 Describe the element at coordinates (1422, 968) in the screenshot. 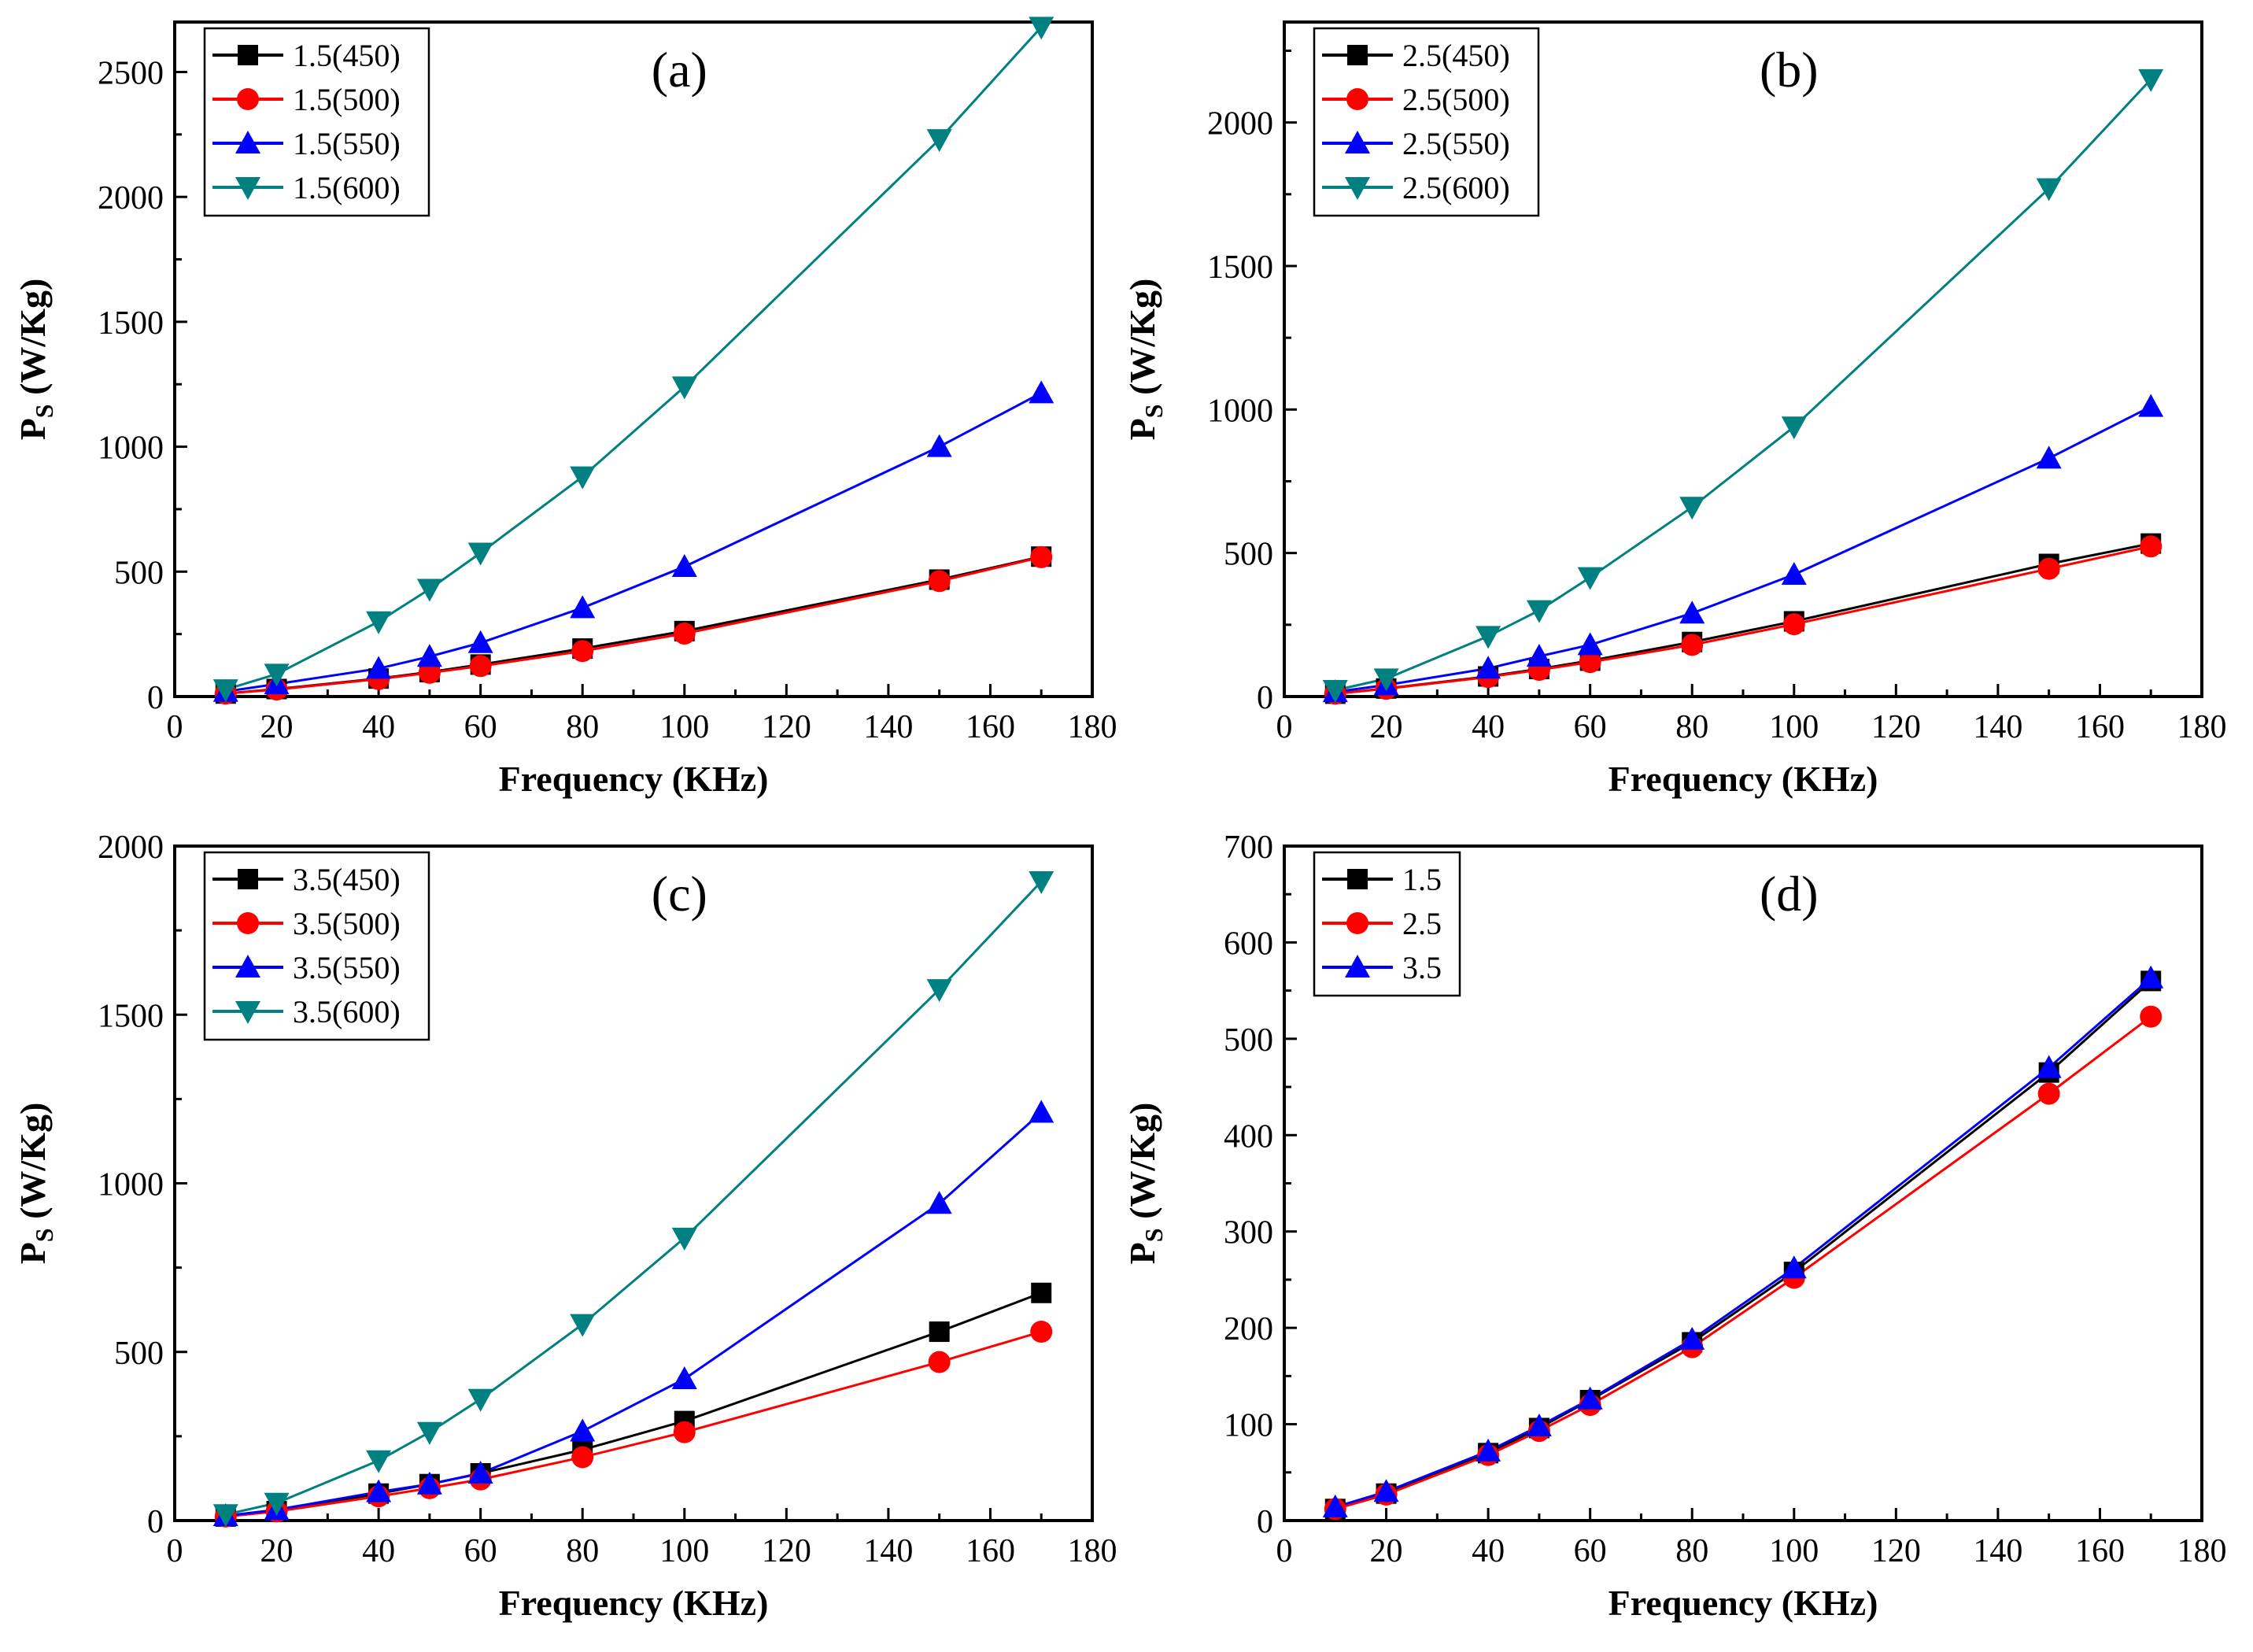

I see `legend-entry: 3.5` at that location.